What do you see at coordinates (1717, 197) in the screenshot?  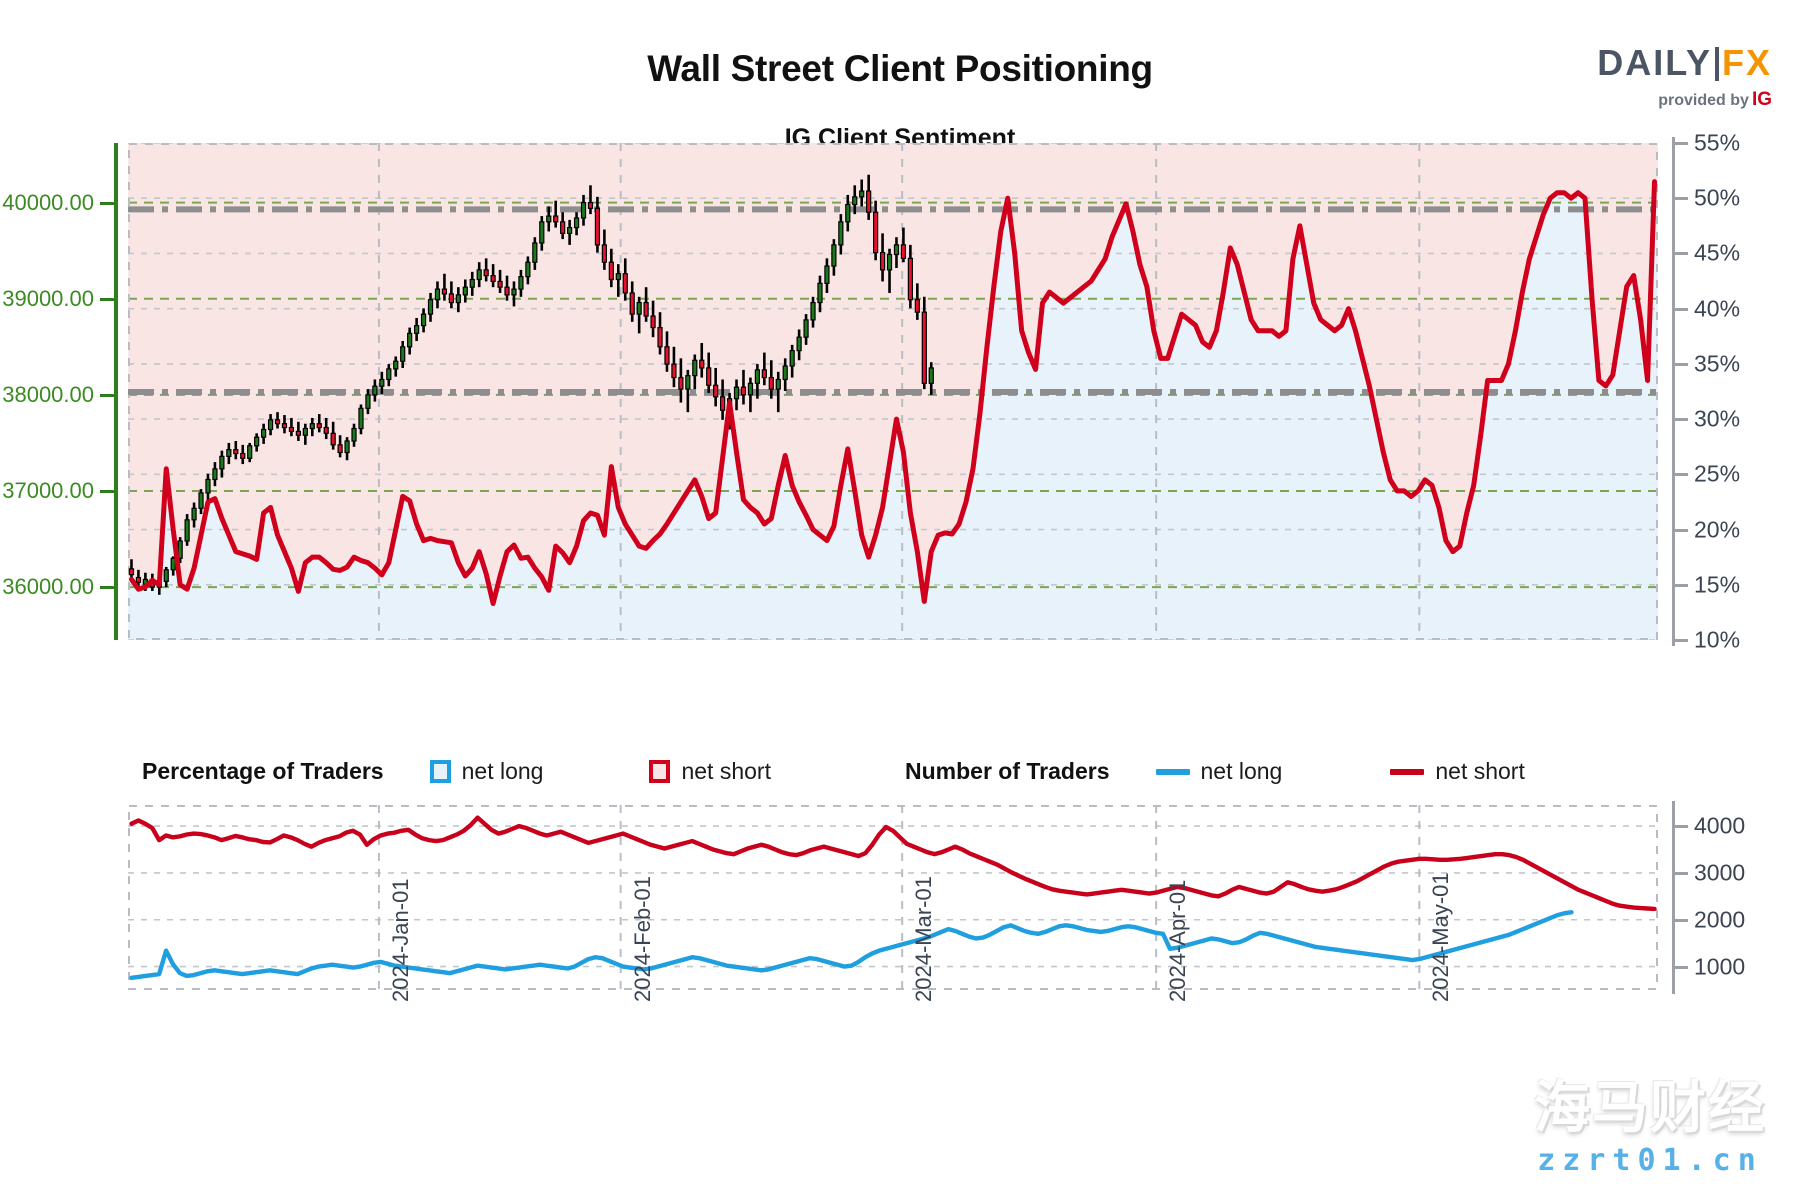 I see `right-axis-tick-label: 50%` at bounding box center [1717, 197].